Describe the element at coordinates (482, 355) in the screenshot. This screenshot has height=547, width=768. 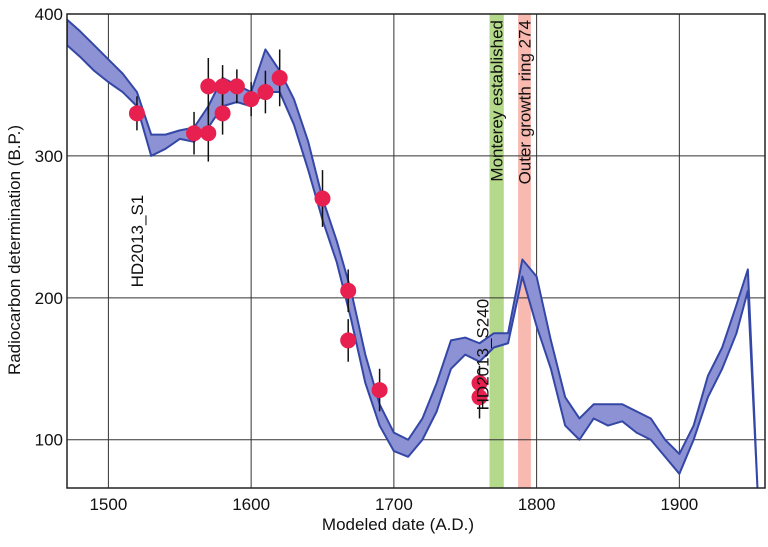
I see `annotation: HD2013_S240` at that location.